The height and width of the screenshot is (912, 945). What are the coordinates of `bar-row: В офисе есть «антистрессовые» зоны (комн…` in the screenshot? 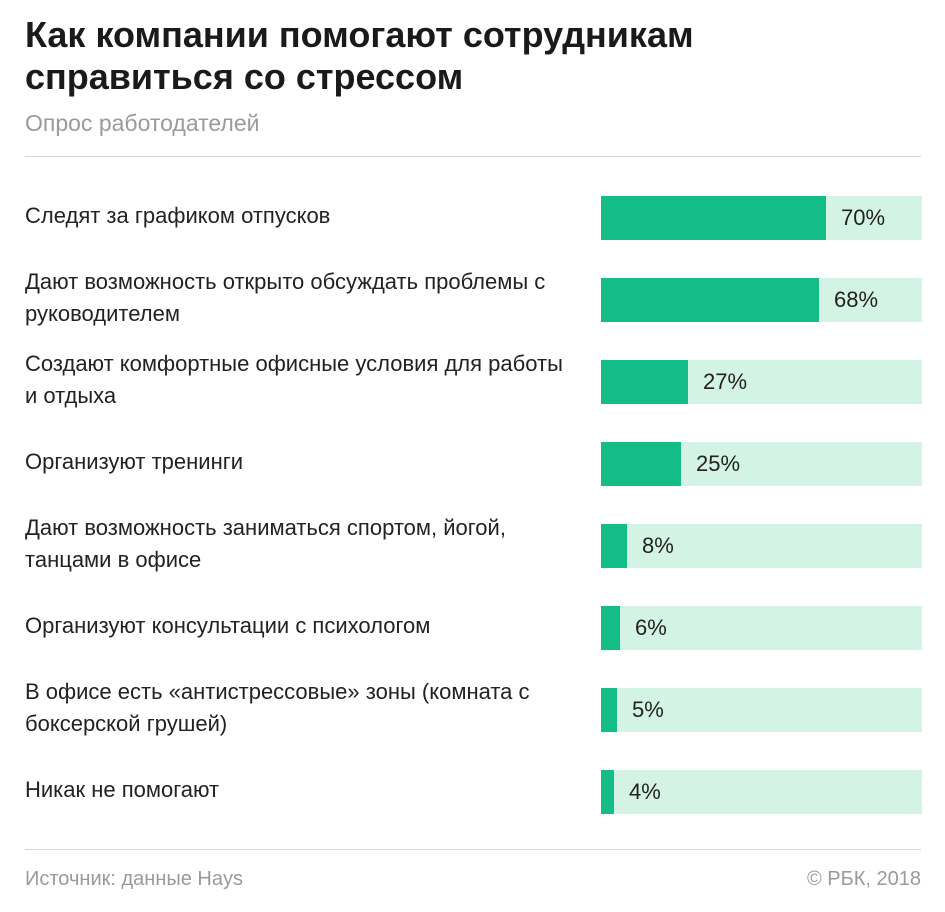 It's located at (472, 710).